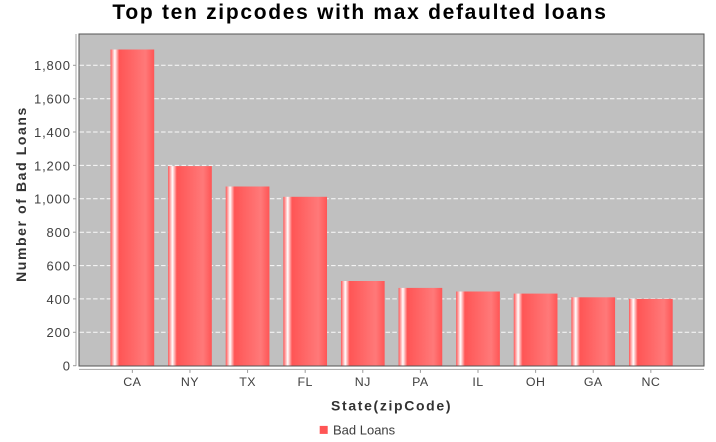 The image size is (716, 442). I want to click on svg-text: 400, so click(59, 299).